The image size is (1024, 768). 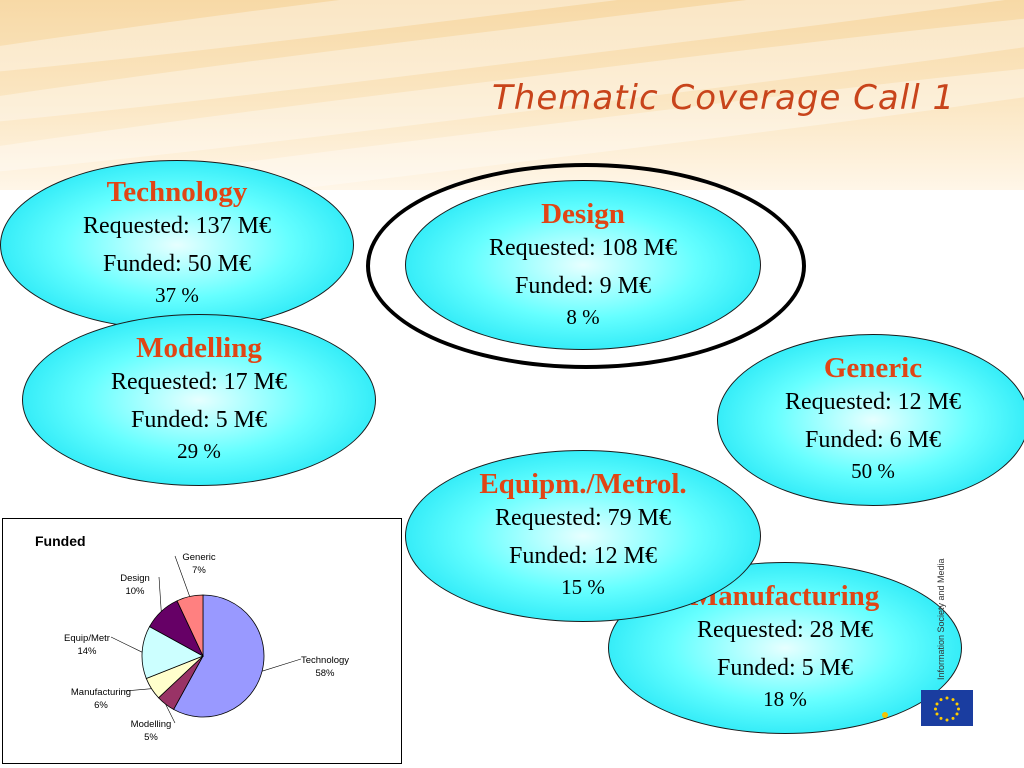 What do you see at coordinates (87, 651) in the screenshot?
I see `pie-value-label: 14%` at bounding box center [87, 651].